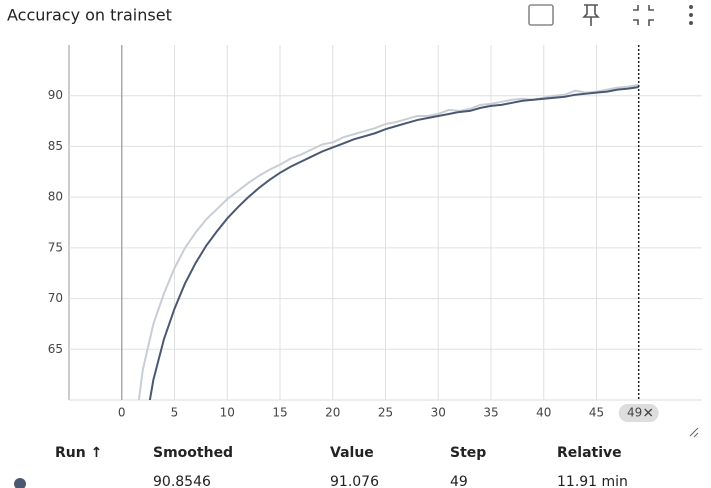 The width and height of the screenshot is (711, 488). What do you see at coordinates (490, 413) in the screenshot?
I see `x-tick-label: 35` at bounding box center [490, 413].